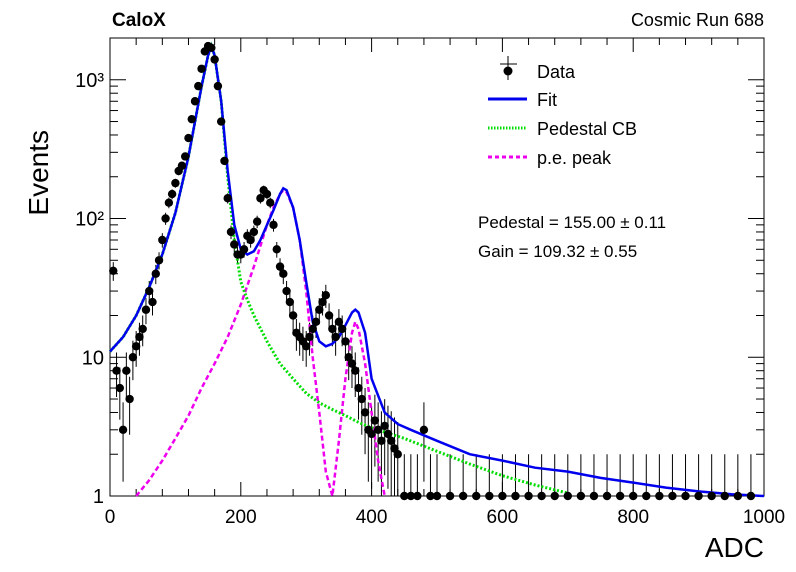 This screenshot has width=796, height=572. I want to click on x-tick-label: 0, so click(110, 517).